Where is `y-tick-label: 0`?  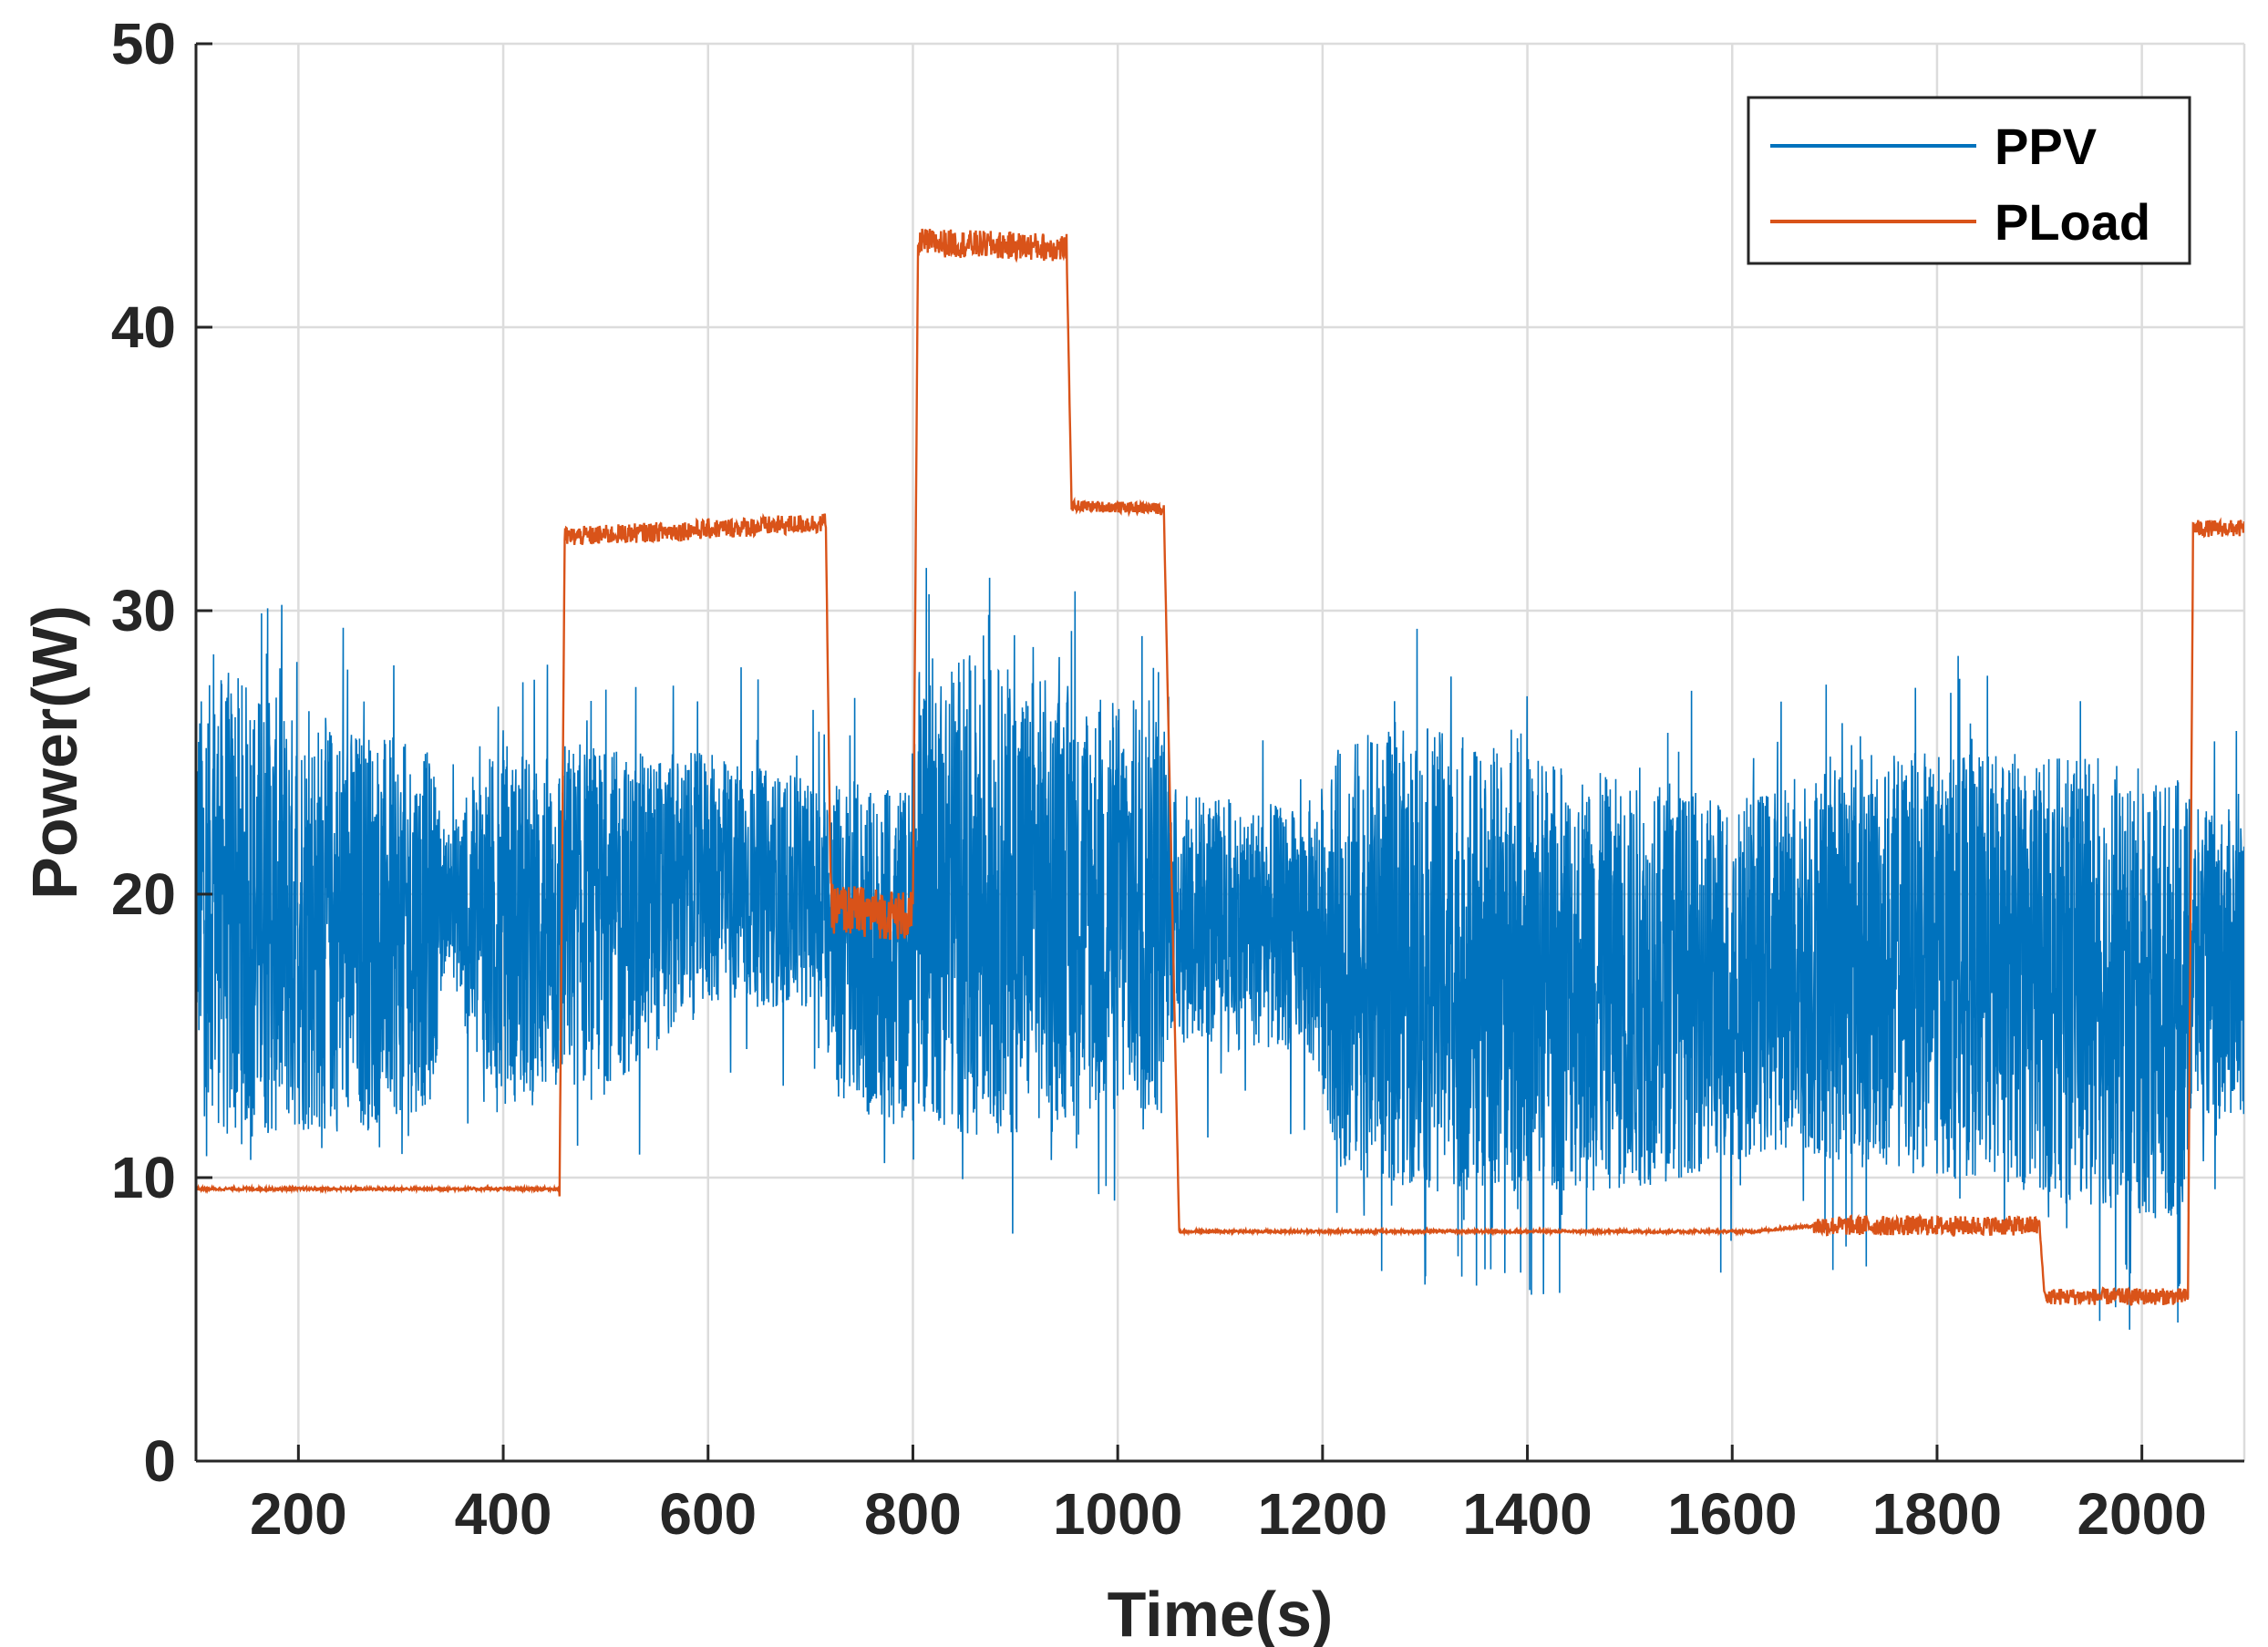
y-tick-label: 0 is located at coordinates (159, 1461).